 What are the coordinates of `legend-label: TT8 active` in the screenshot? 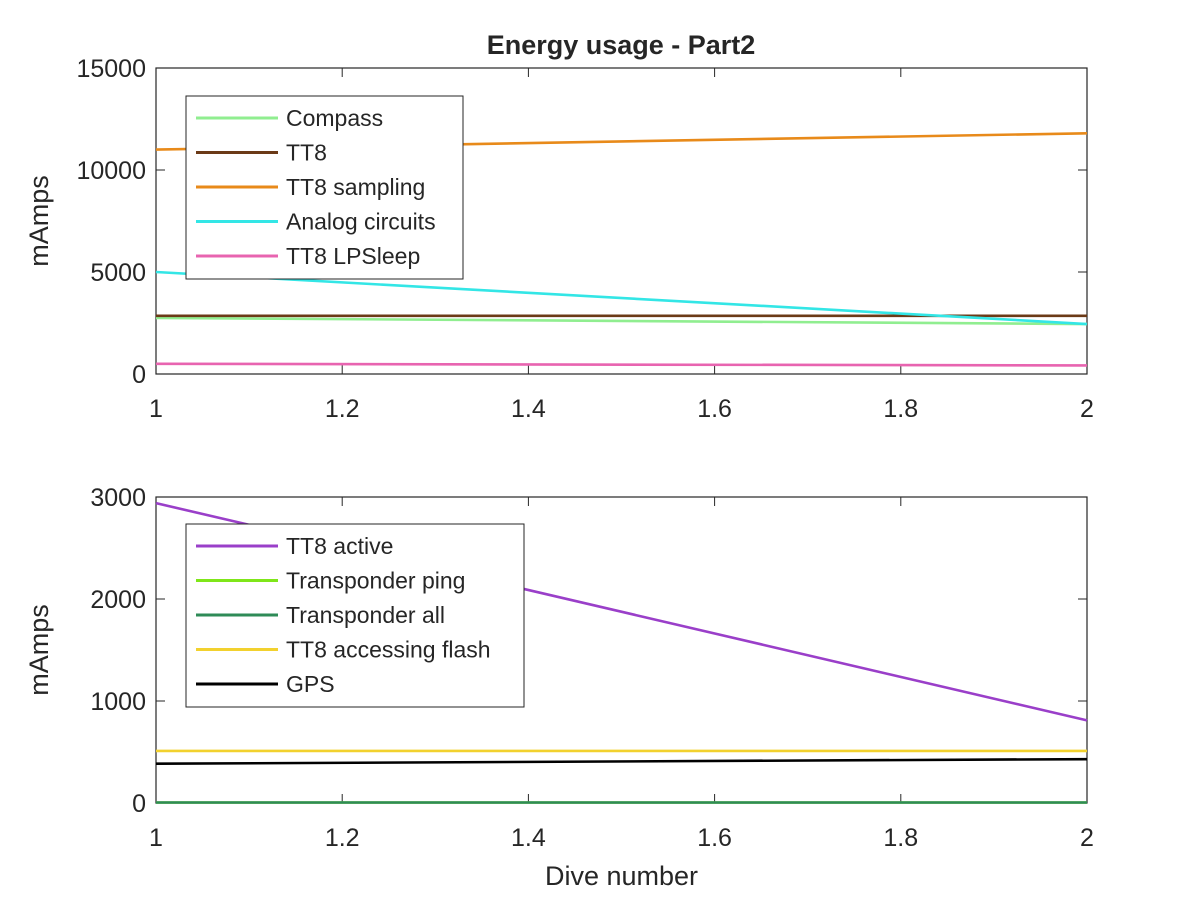 It's located at (339, 546).